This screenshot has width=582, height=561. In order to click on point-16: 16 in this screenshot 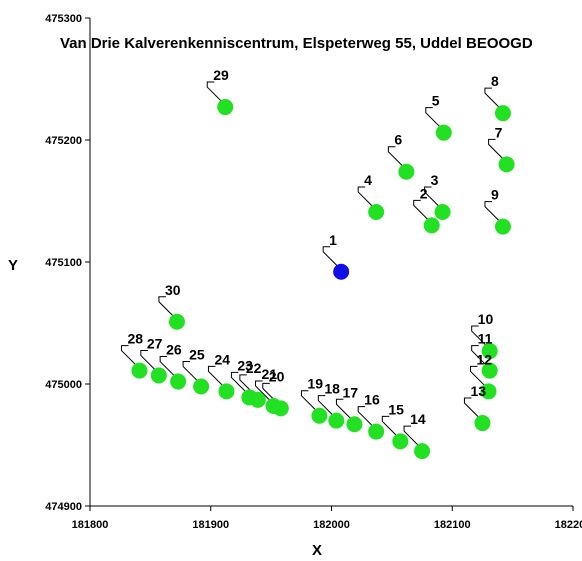, I will do `click(371, 416)`.